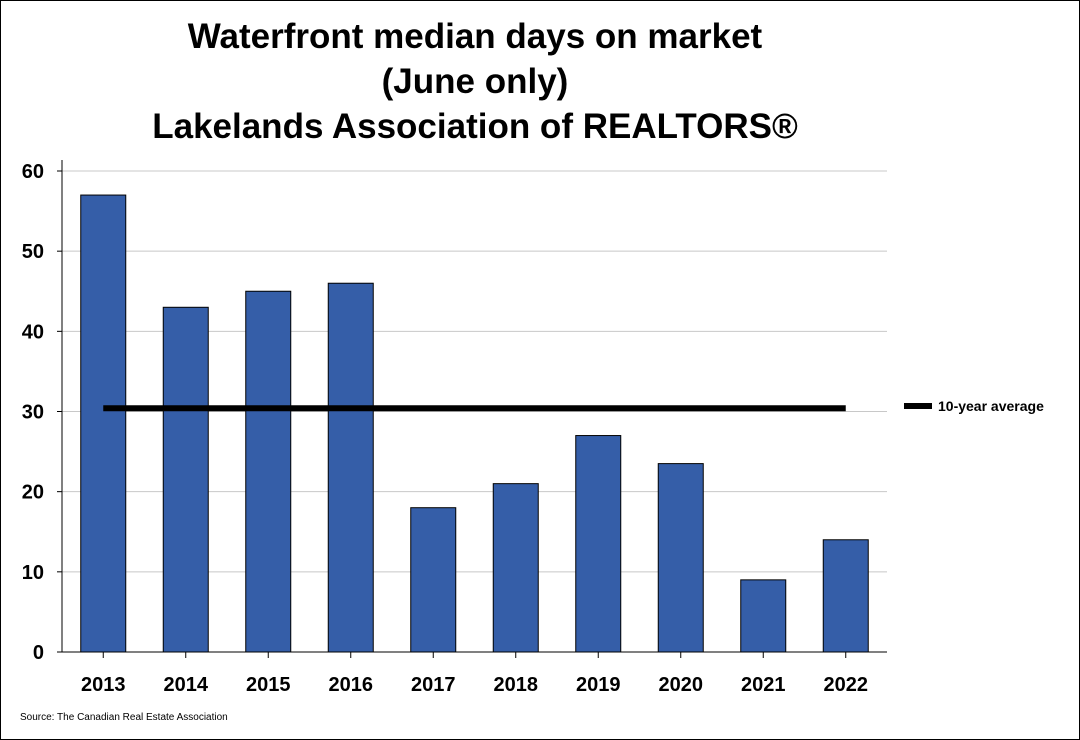 The width and height of the screenshot is (1080, 740). Describe the element at coordinates (103, 685) in the screenshot. I see `x-tick-label: 2013` at that location.